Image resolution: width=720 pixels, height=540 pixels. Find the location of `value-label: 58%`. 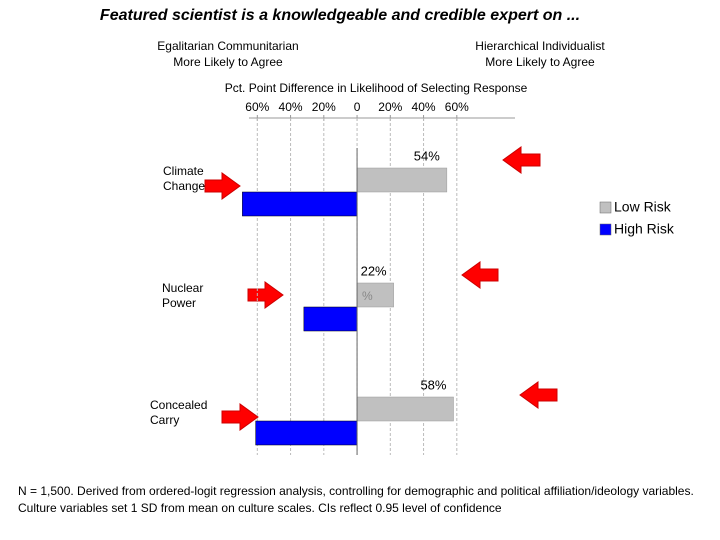

value-label: 58% is located at coordinates (433, 384).